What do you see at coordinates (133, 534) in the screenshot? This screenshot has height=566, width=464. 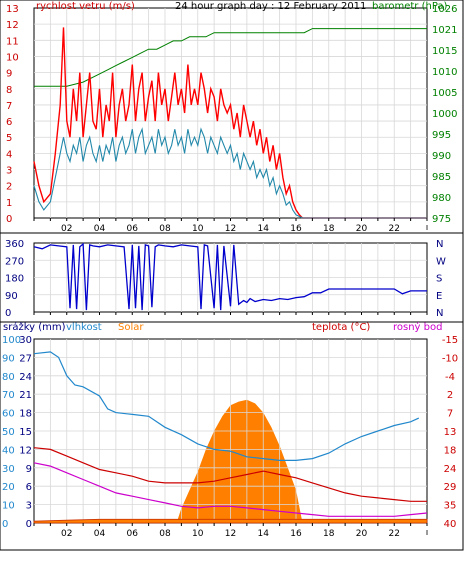 I see `x-tick-label: 06` at bounding box center [133, 534].